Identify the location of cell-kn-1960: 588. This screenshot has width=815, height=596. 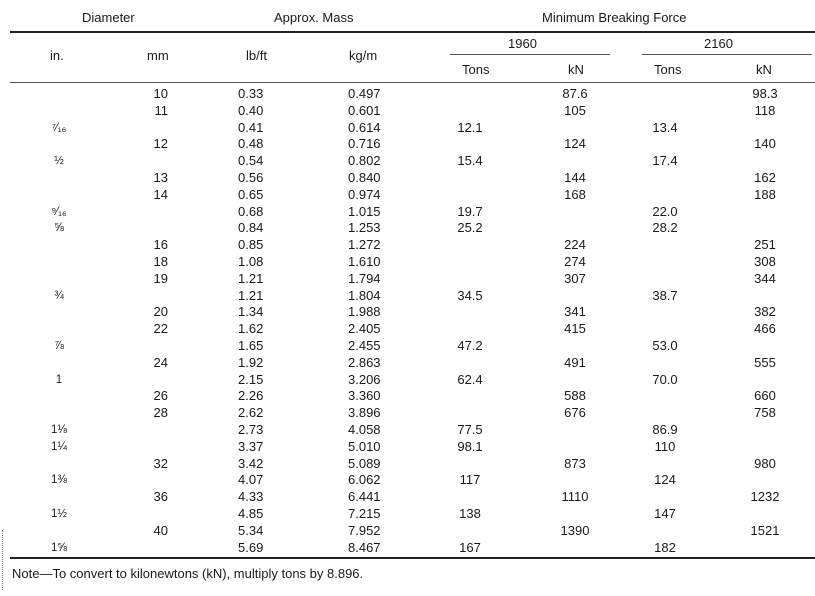
(575, 396).